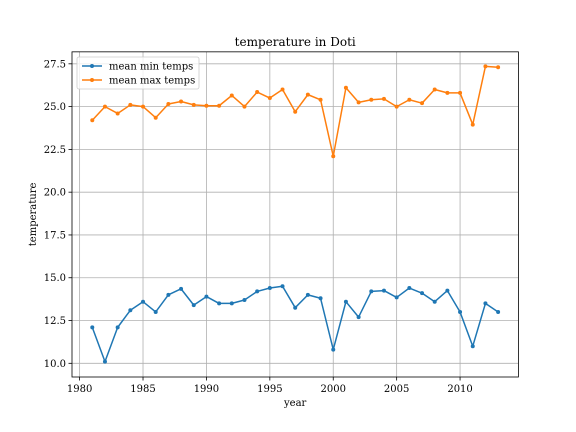 The width and height of the screenshot is (576, 432). I want to click on y-tick-label: 22.5, so click(55, 150).